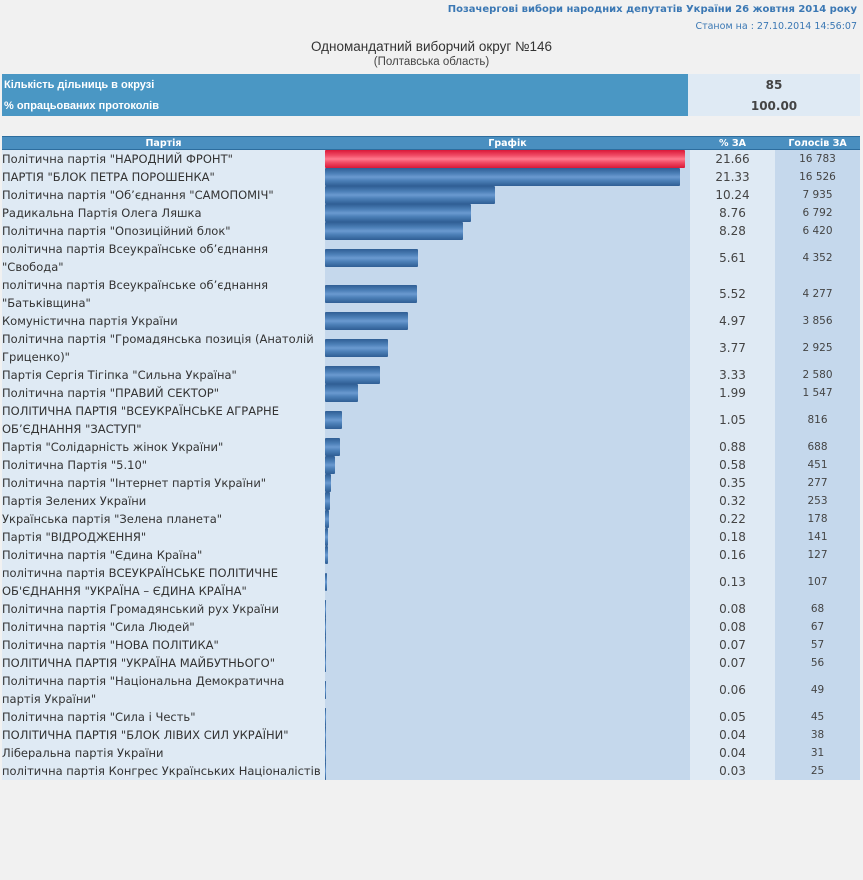 The image size is (863, 880). Describe the element at coordinates (732, 143) in the screenshot. I see `column-header-percent: % ЗА` at that location.